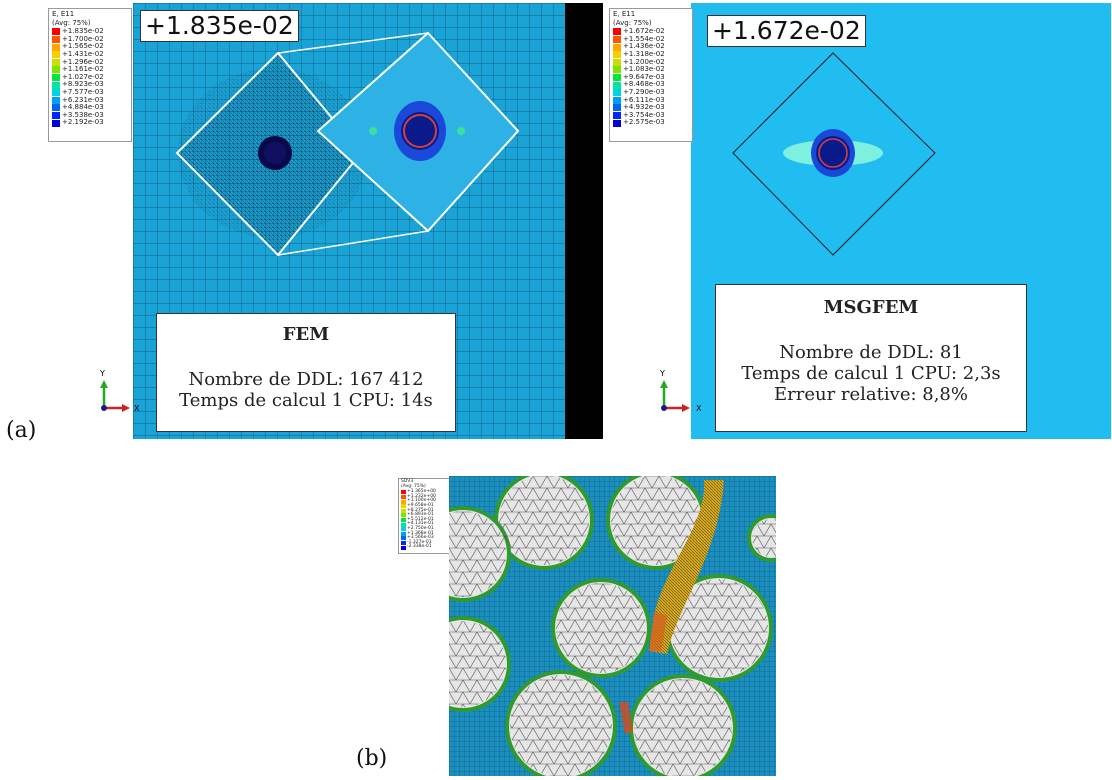  What do you see at coordinates (651, 70) in the screenshot?
I see `msgfem-legend-row: +1.083e-02` at bounding box center [651, 70].